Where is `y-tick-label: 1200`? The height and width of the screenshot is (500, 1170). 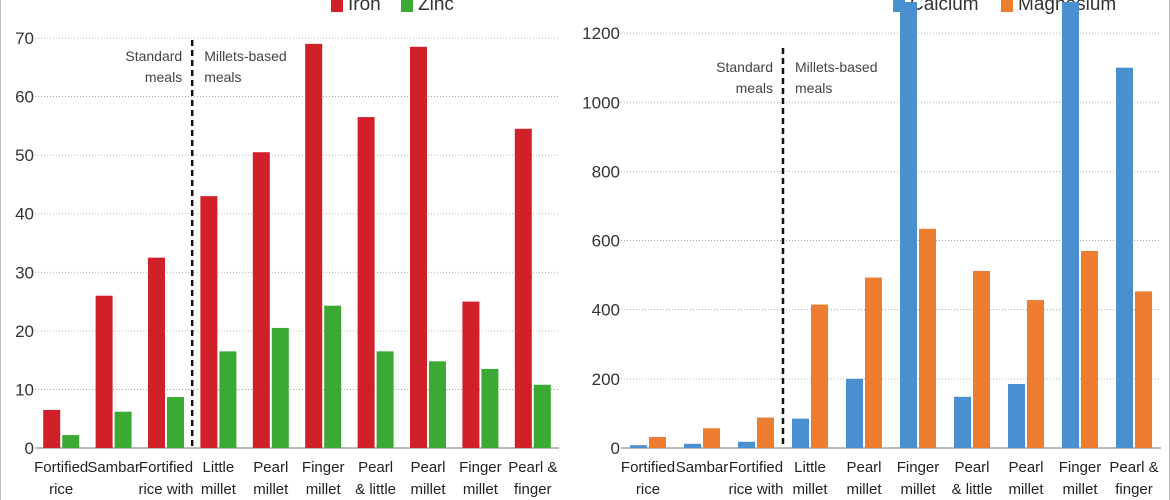
y-tick-label: 1200 is located at coordinates (601, 33).